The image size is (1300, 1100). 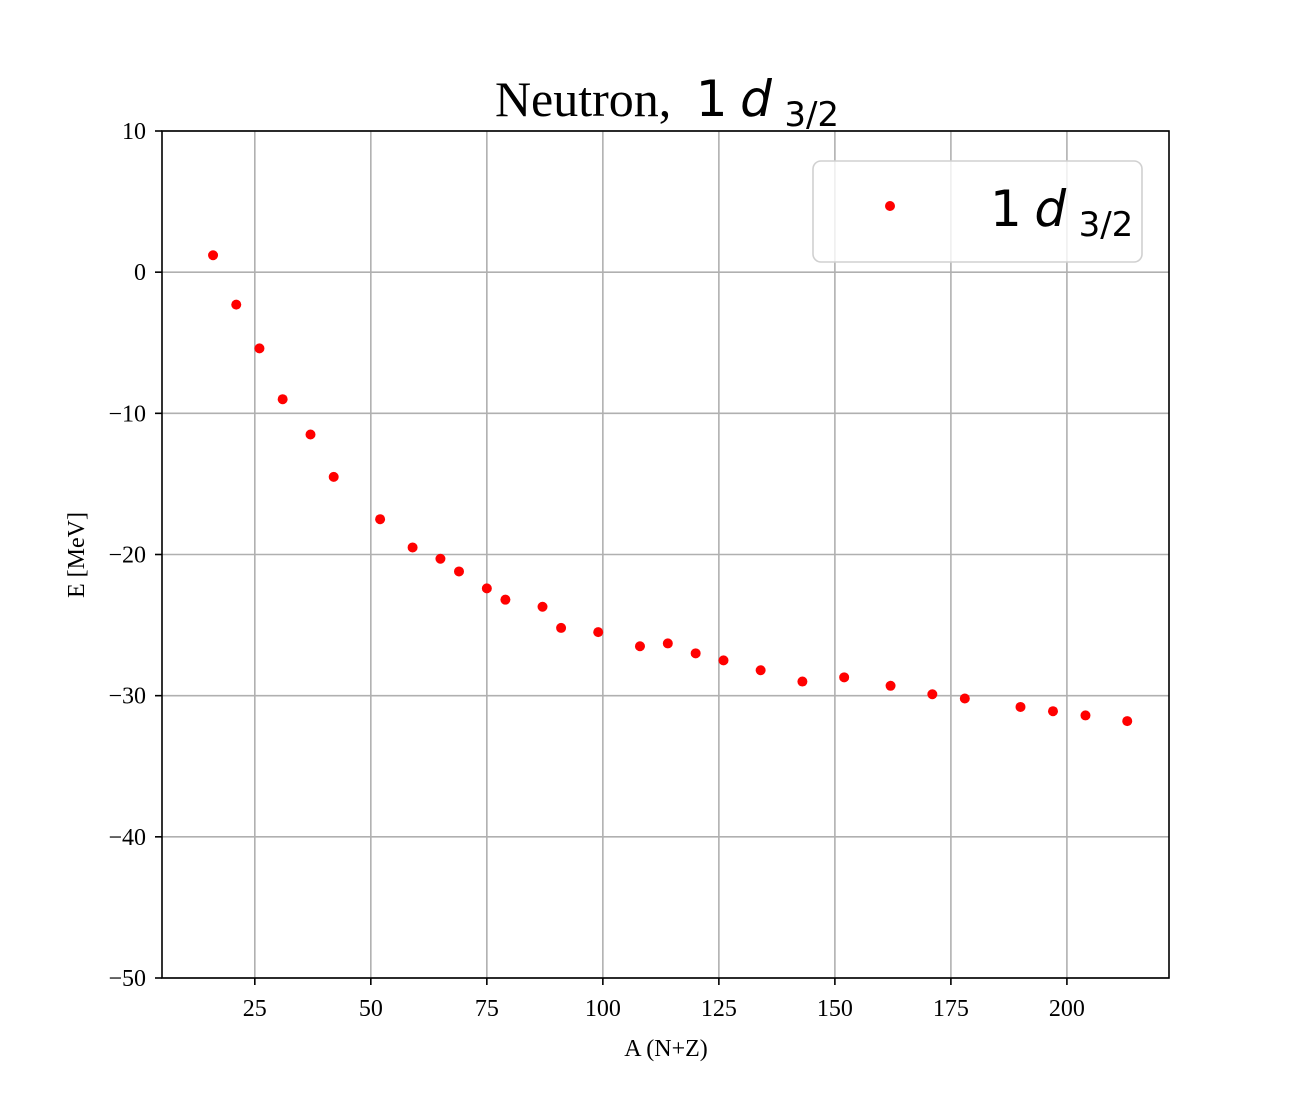 What do you see at coordinates (140, 273) in the screenshot?
I see `y-tick-label: 0` at bounding box center [140, 273].